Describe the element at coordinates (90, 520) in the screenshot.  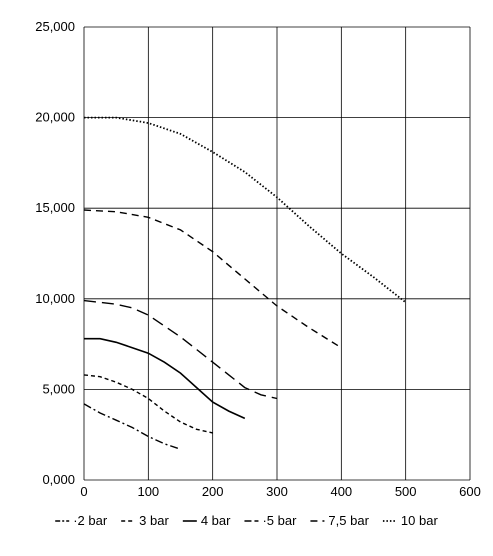
I see `legend-label: ·2 bar` at that location.